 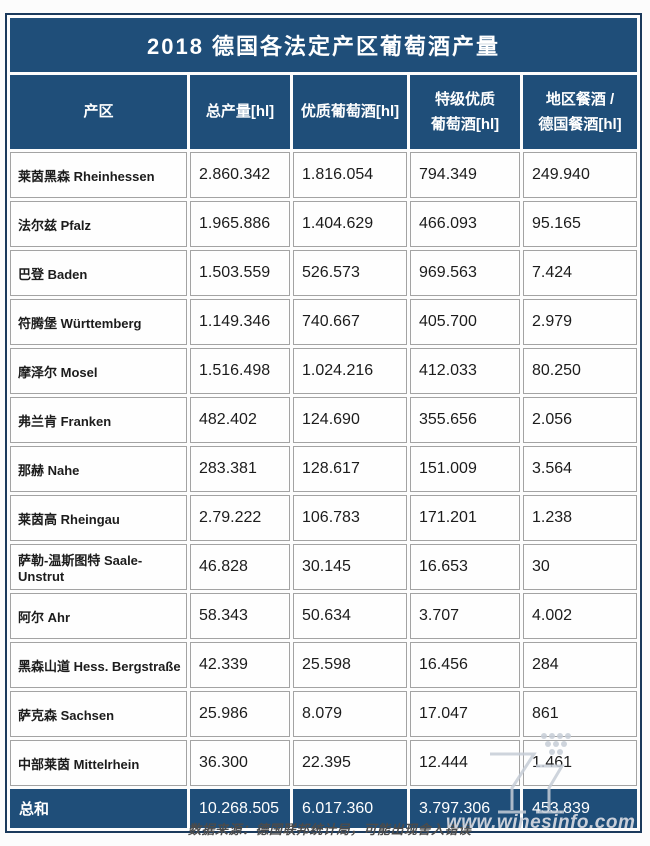 I want to click on value-cell: 42.339, so click(x=240, y=665).